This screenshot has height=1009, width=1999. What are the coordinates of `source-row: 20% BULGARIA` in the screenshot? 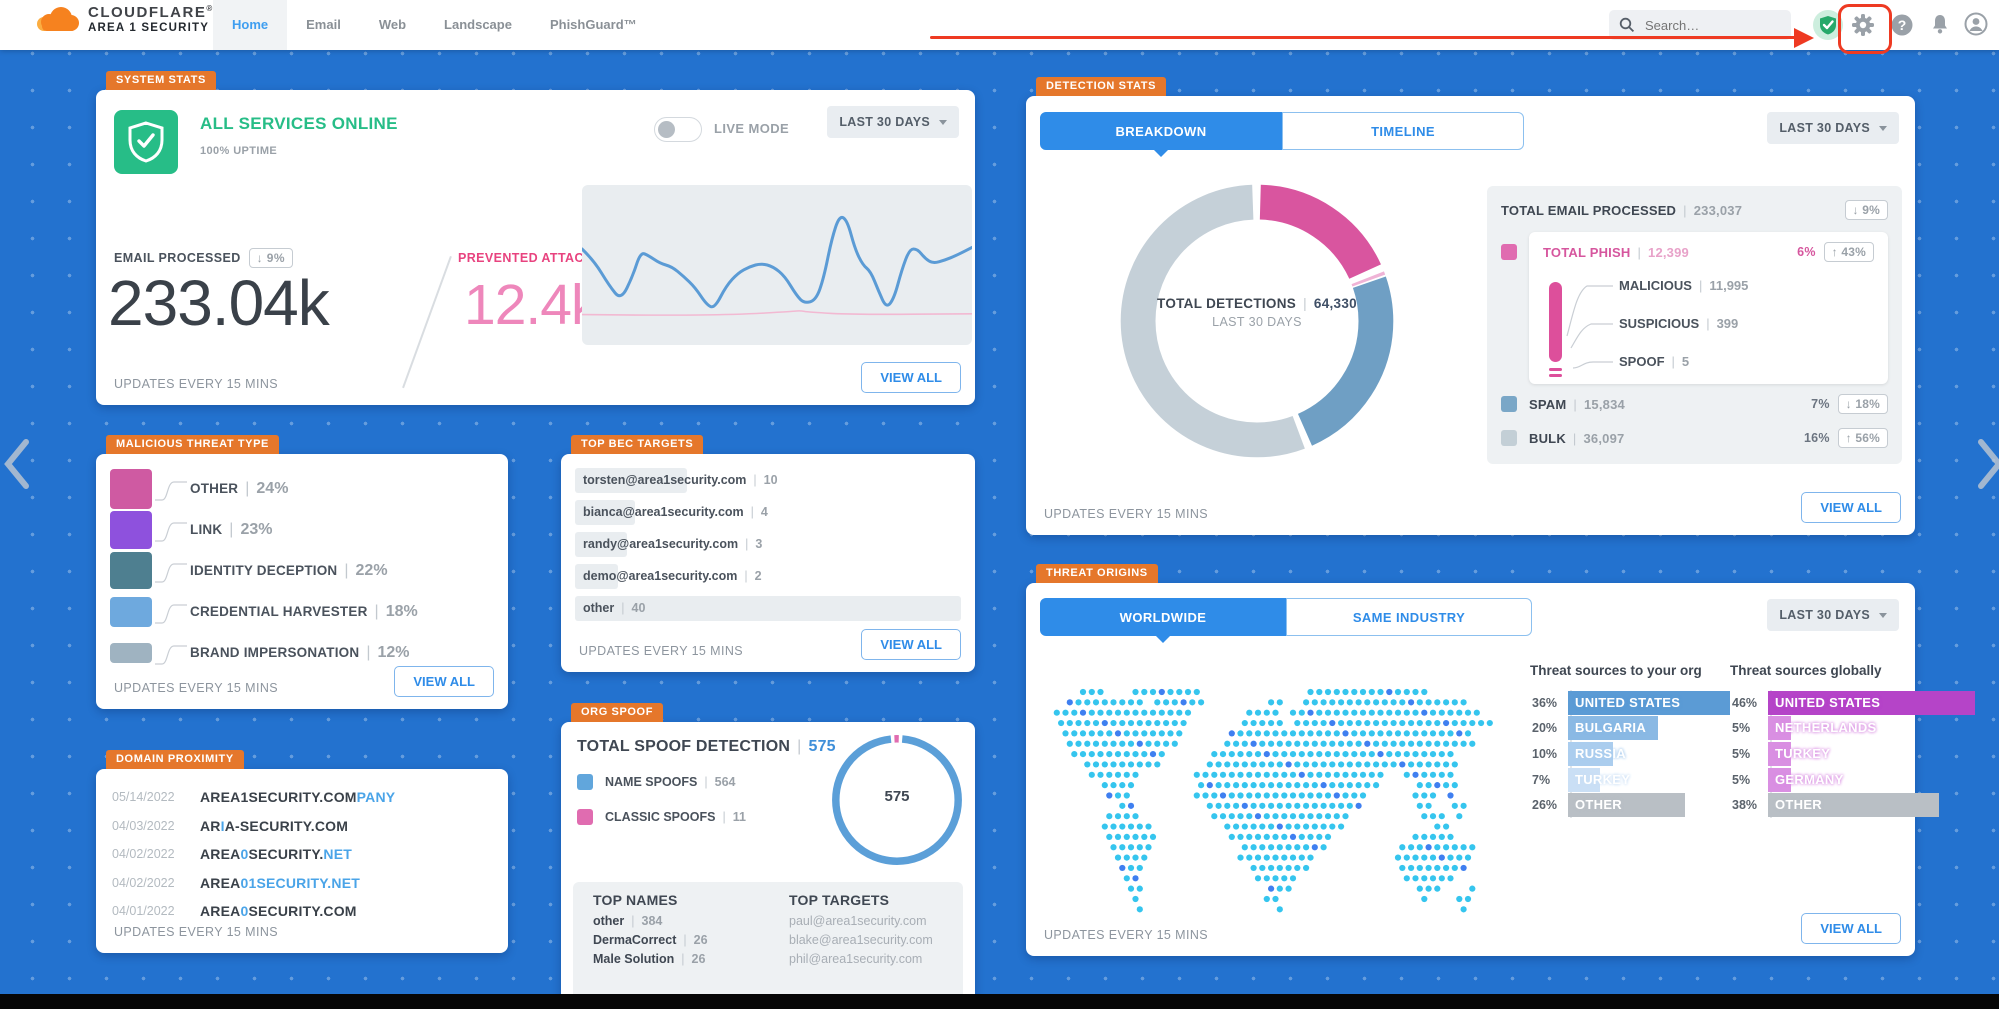 It's located at (1631, 729).